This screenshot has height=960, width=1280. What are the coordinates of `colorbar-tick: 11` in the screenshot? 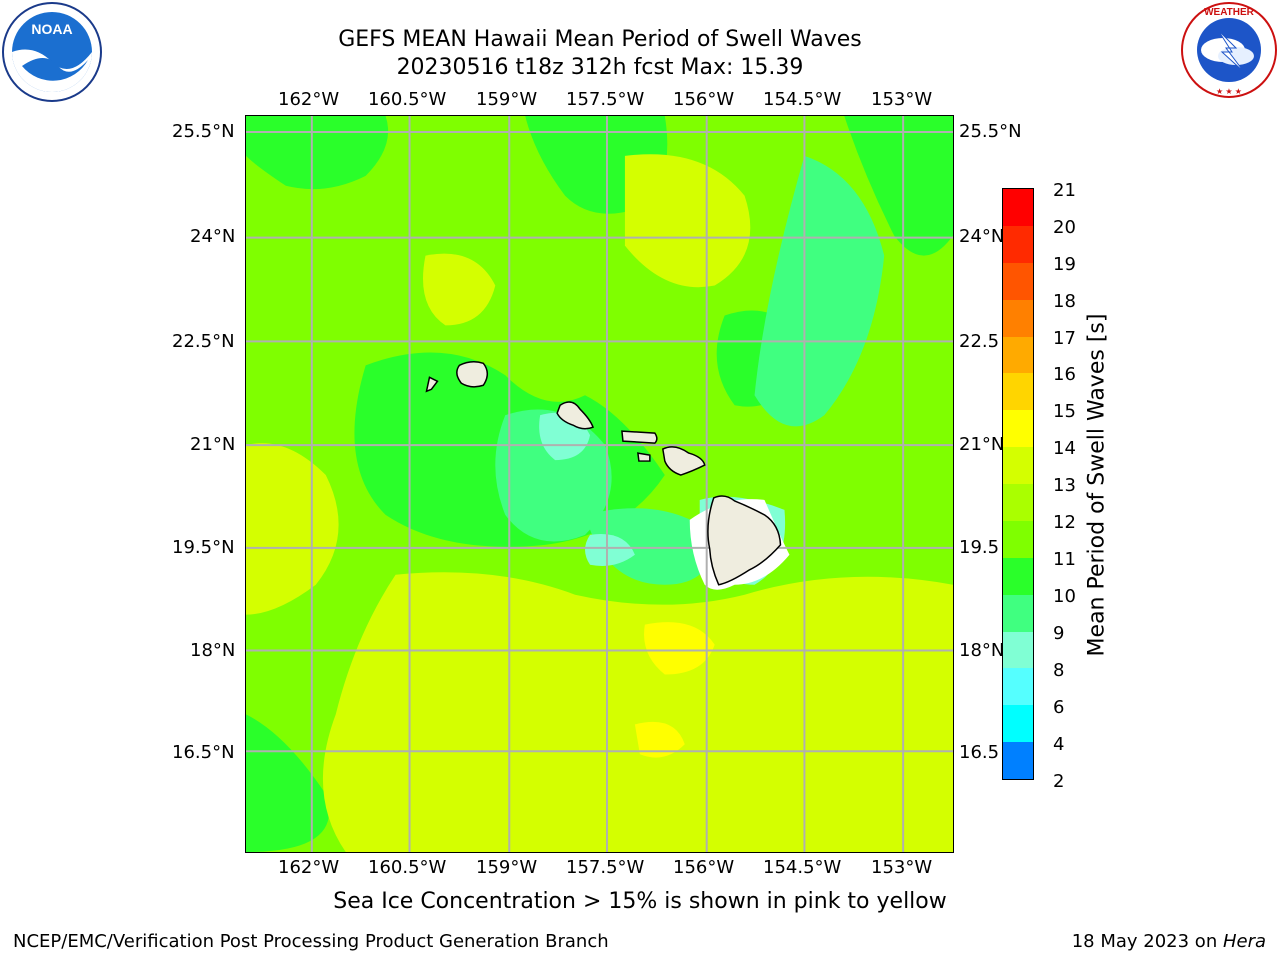 It's located at (1064, 559).